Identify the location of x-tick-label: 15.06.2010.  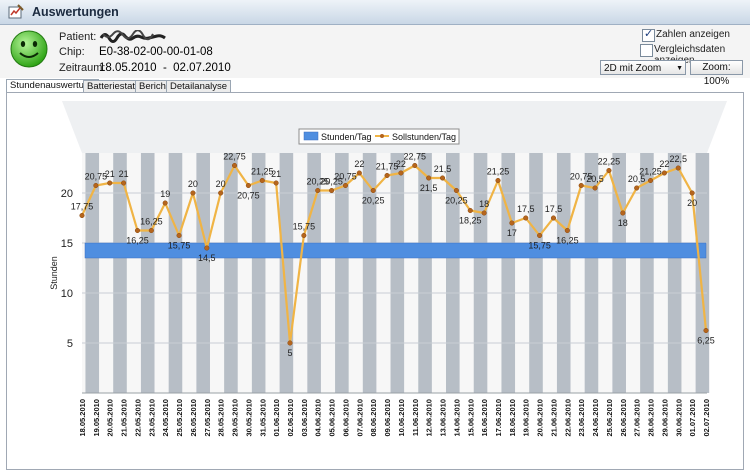
(470, 418).